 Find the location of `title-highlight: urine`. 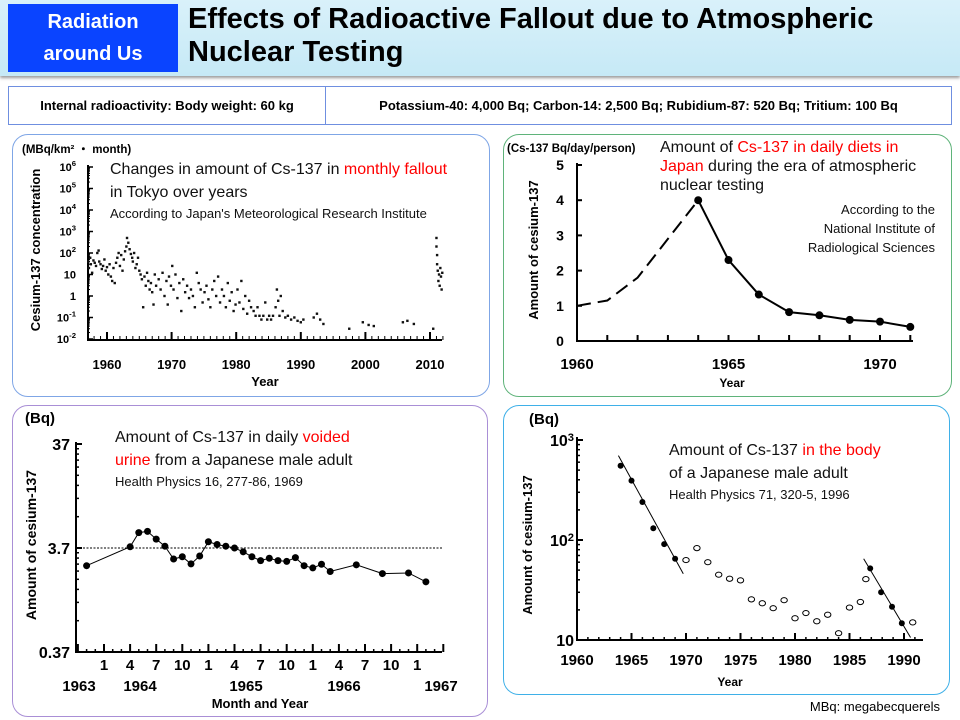

title-highlight: urine is located at coordinates (133, 460).